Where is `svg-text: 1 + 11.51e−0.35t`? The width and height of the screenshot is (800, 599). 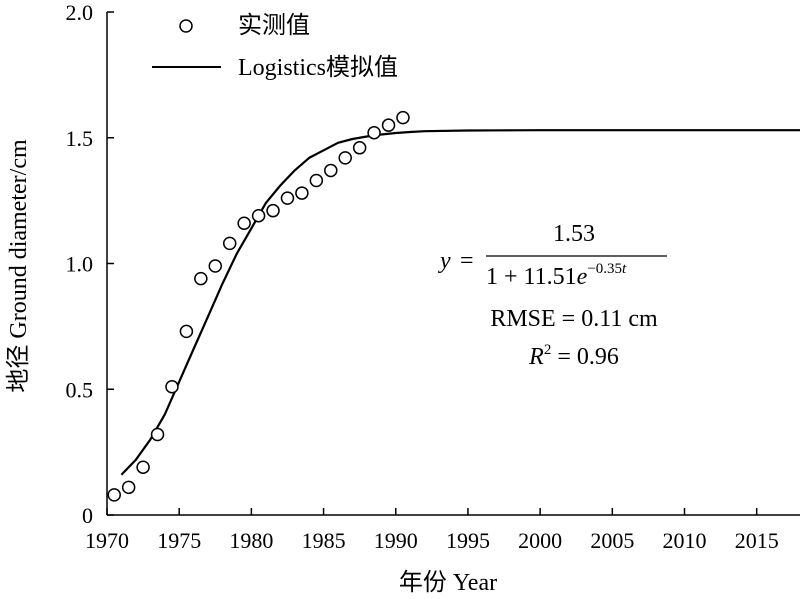
svg-text: 1 + 11.51e−0.35t is located at coordinates (556, 275).